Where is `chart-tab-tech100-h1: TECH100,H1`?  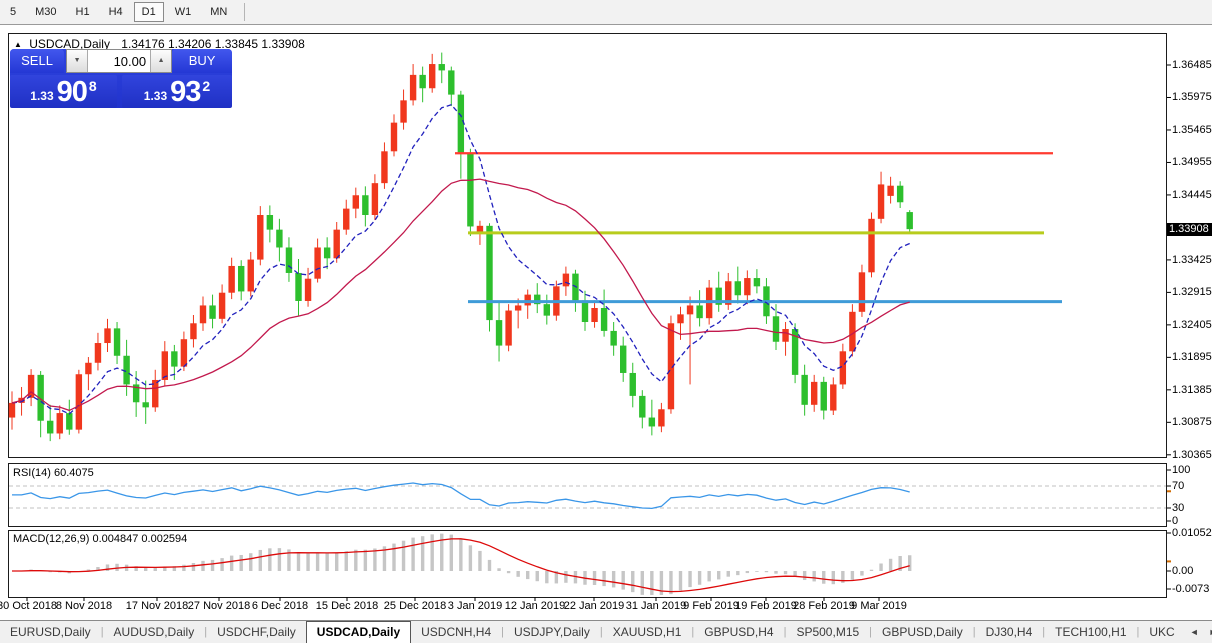 chart-tab-tech100-h1: TECH100,H1 is located at coordinates (1091, 631).